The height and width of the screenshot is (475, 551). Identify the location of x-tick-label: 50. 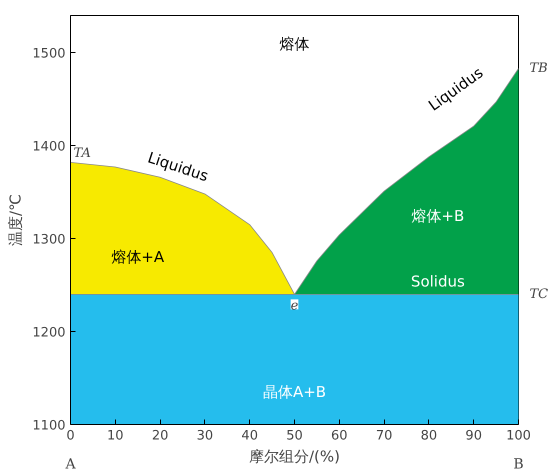
(294, 436).